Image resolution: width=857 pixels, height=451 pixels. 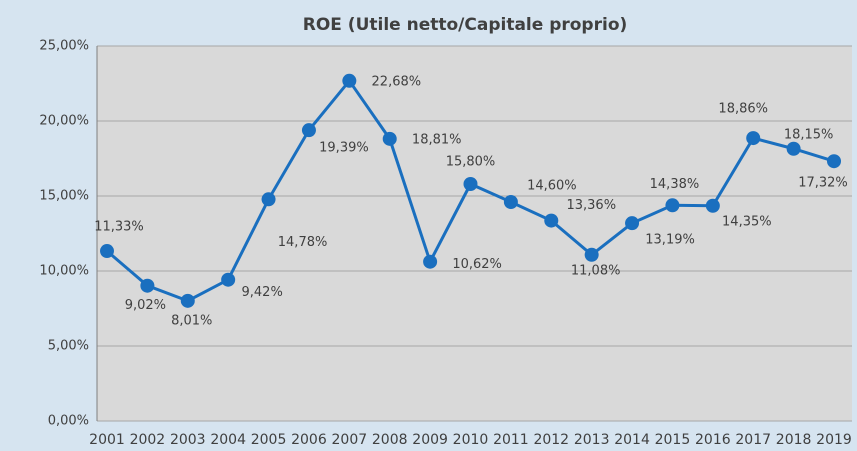 What do you see at coordinates (148, 440) in the screenshot?
I see `x-tick-label: 2002` at bounding box center [148, 440].